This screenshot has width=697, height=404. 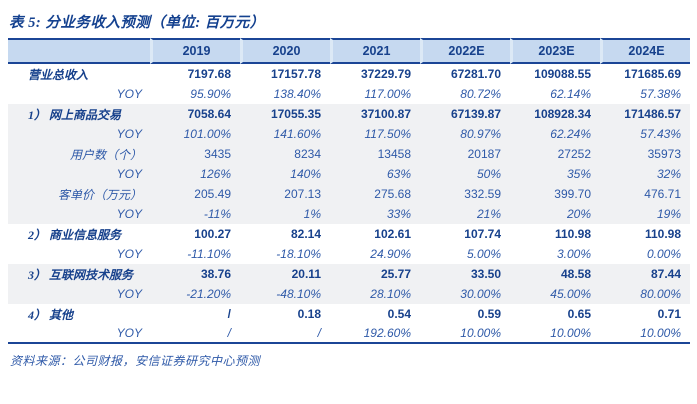 What do you see at coordinates (572, 234) in the screenshot?
I see `value-cell: 110.98` at bounding box center [572, 234].